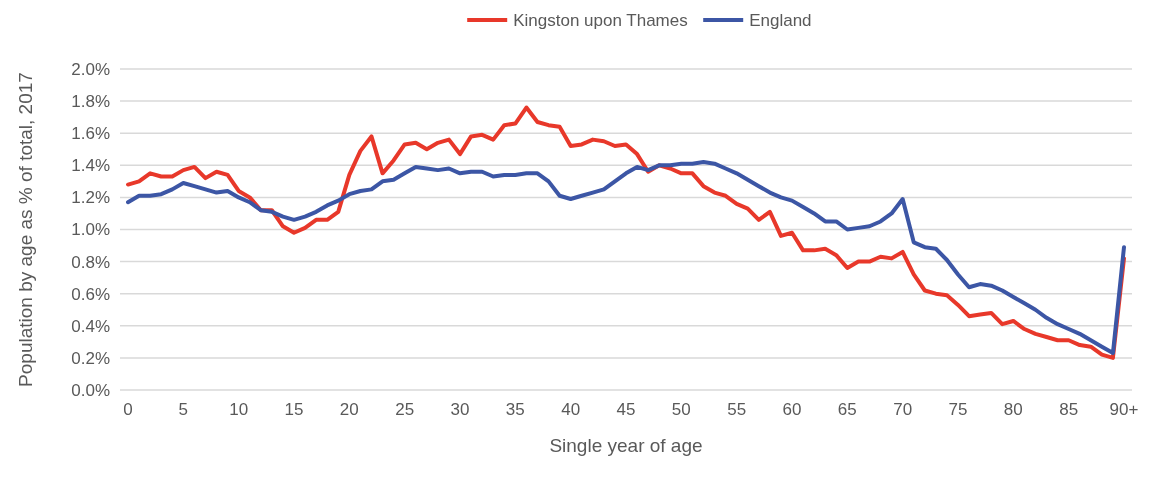  What do you see at coordinates (515, 409) in the screenshot?
I see `x-tick-label: 35` at bounding box center [515, 409].